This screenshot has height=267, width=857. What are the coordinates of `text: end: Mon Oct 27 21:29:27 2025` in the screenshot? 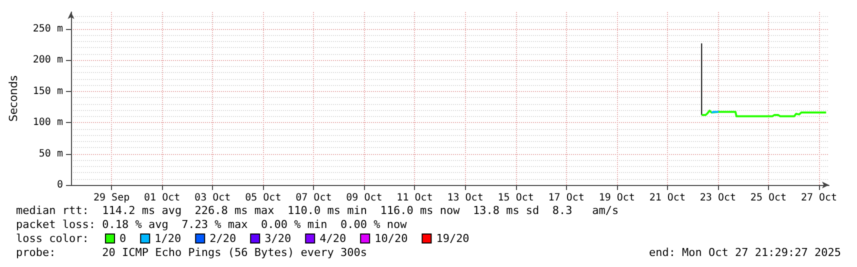 It's located at (745, 252).